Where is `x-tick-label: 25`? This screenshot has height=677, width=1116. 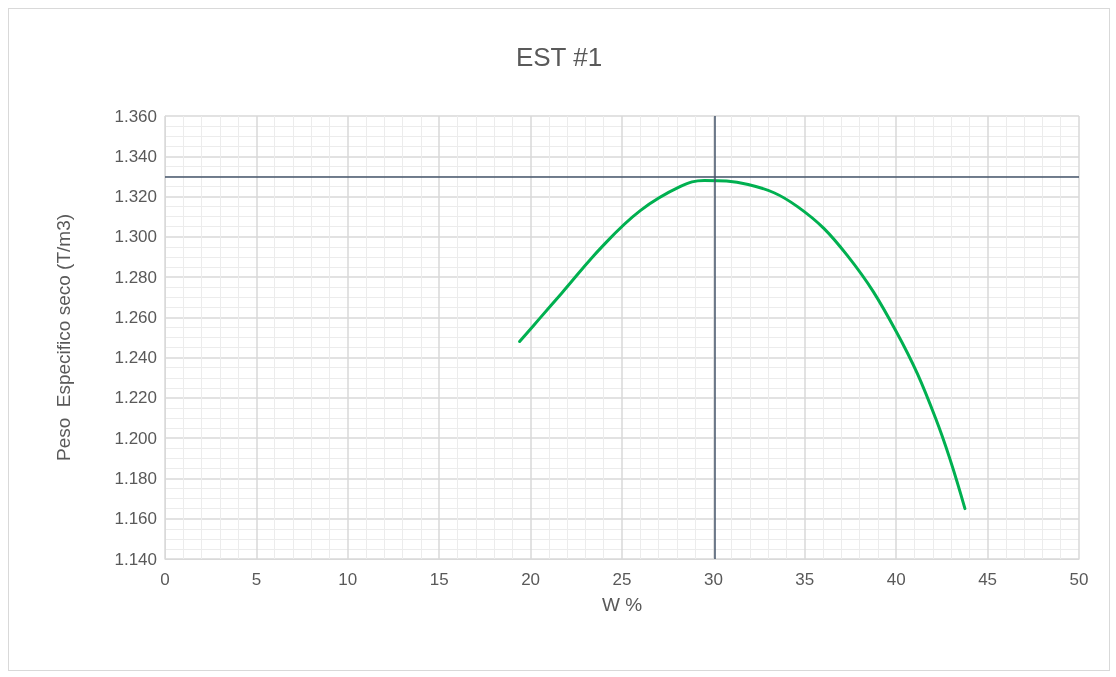
x-tick-label: 25 is located at coordinates (622, 579).